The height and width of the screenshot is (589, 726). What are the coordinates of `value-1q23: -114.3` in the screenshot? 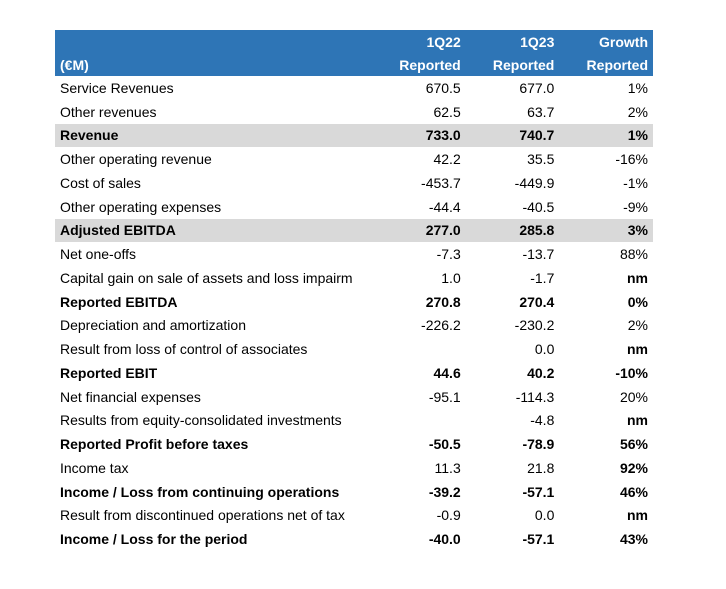 It's located at (535, 396).